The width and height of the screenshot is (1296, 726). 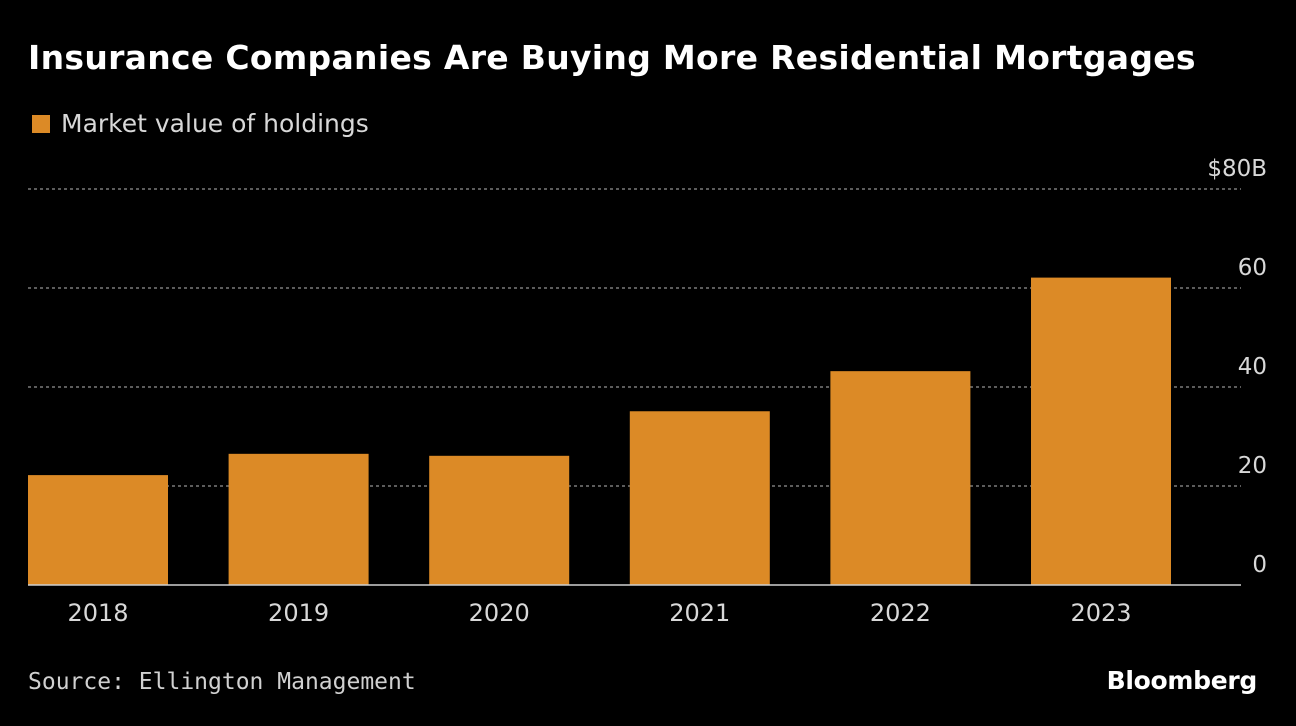 I want to click on legend-label: Market value of holdings, so click(x=215, y=123).